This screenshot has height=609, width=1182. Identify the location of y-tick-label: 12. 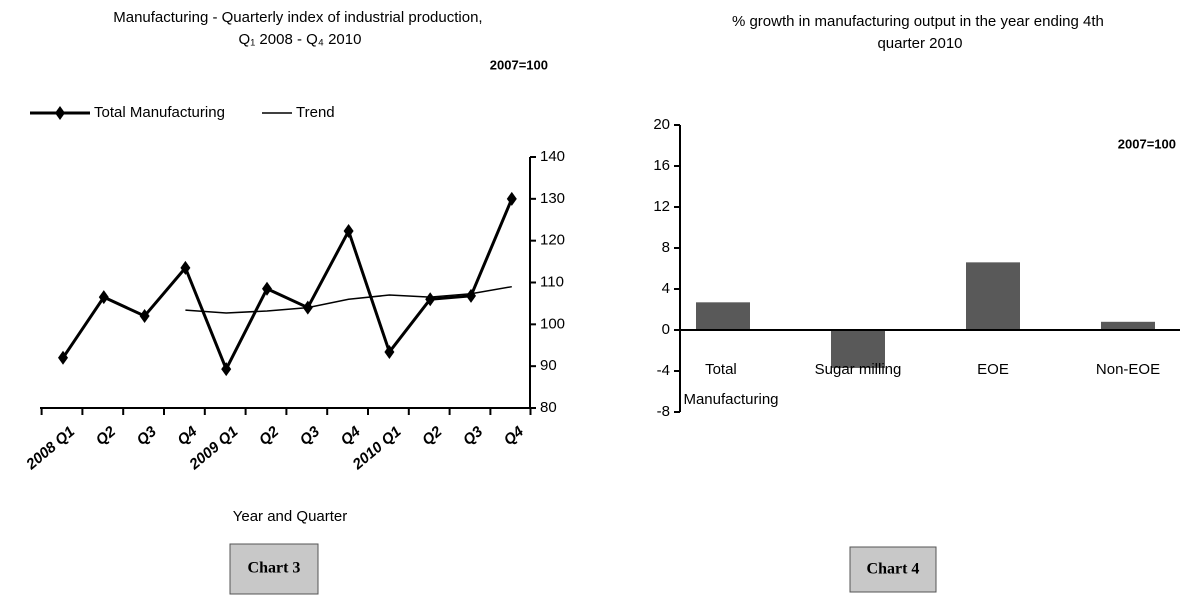
(661, 206).